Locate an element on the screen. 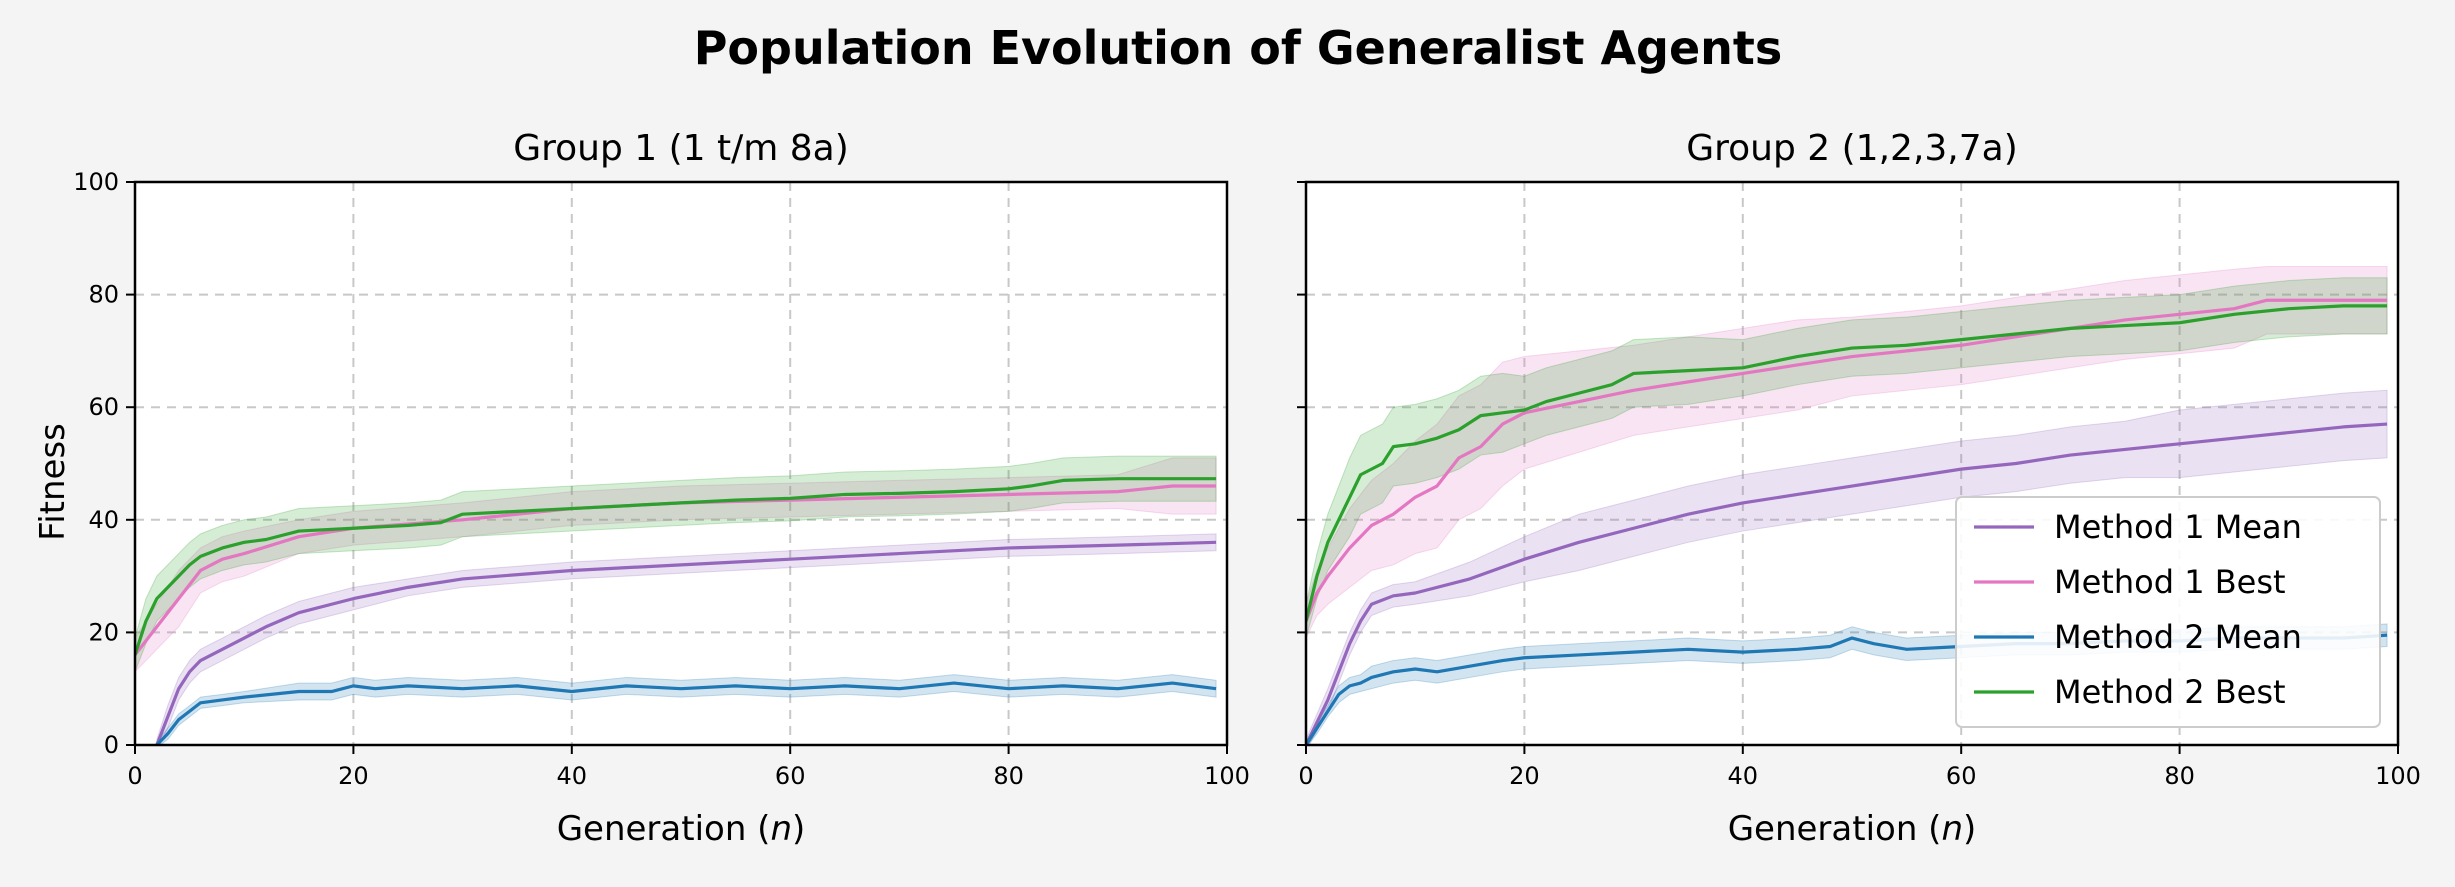  legend-label: Method 1 Best is located at coordinates (2170, 582).